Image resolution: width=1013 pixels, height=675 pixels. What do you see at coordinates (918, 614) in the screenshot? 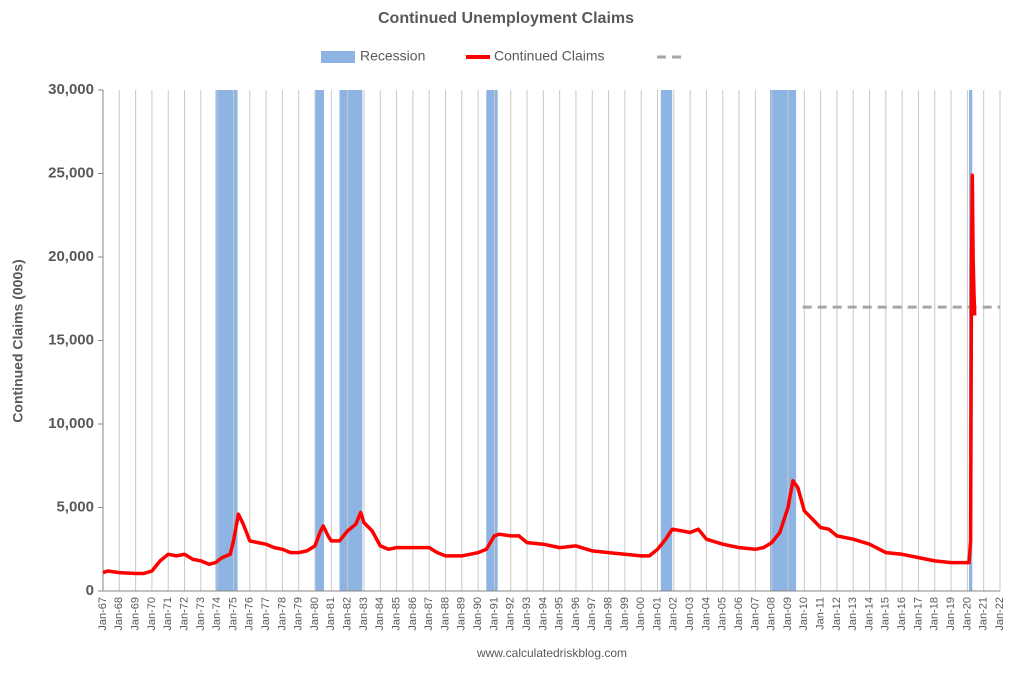
I see `x-tick-label: Jan-17` at bounding box center [918, 614].